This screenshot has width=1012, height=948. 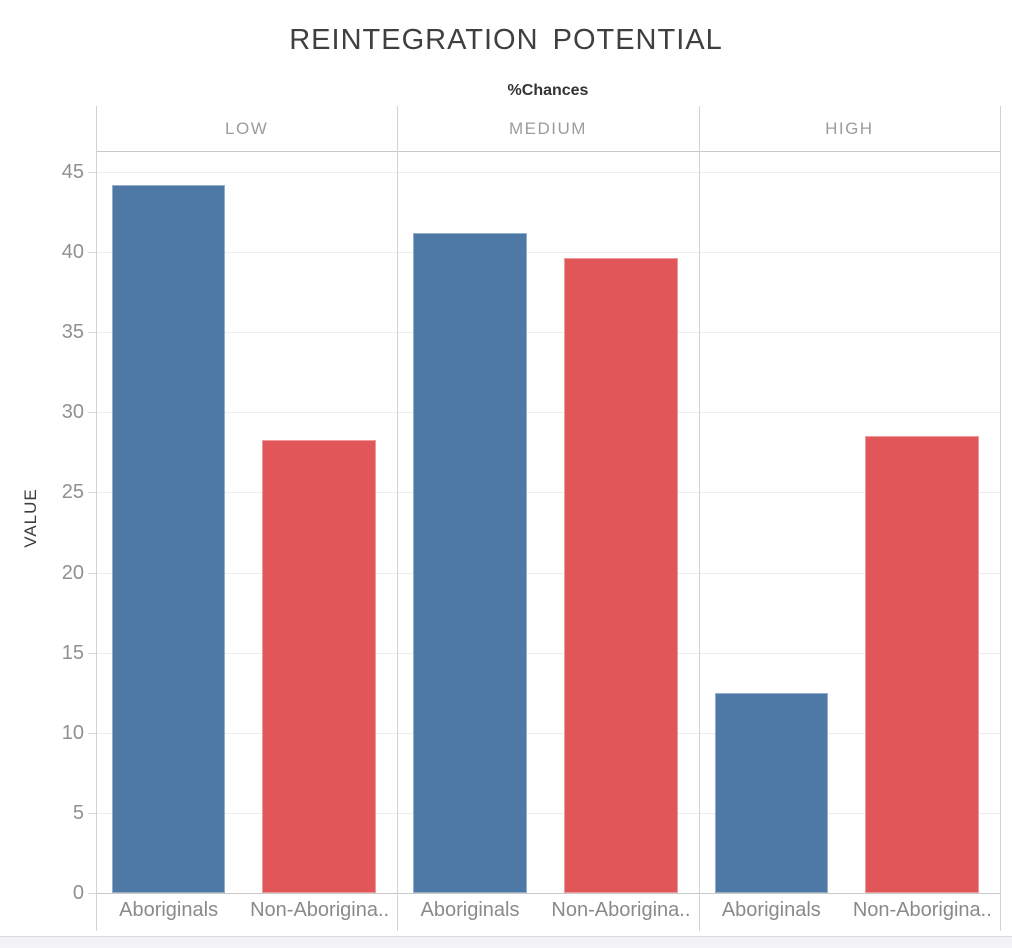 What do you see at coordinates (72, 572) in the screenshot?
I see `y-tick-label: 20` at bounding box center [72, 572].